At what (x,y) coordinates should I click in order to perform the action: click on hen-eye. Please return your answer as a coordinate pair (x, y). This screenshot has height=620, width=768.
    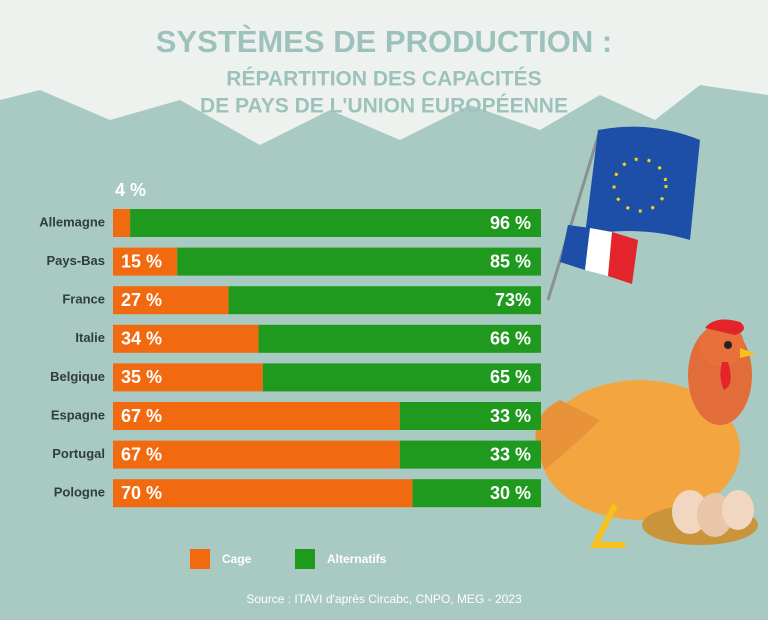
    Looking at the image, I should click on (728, 345).